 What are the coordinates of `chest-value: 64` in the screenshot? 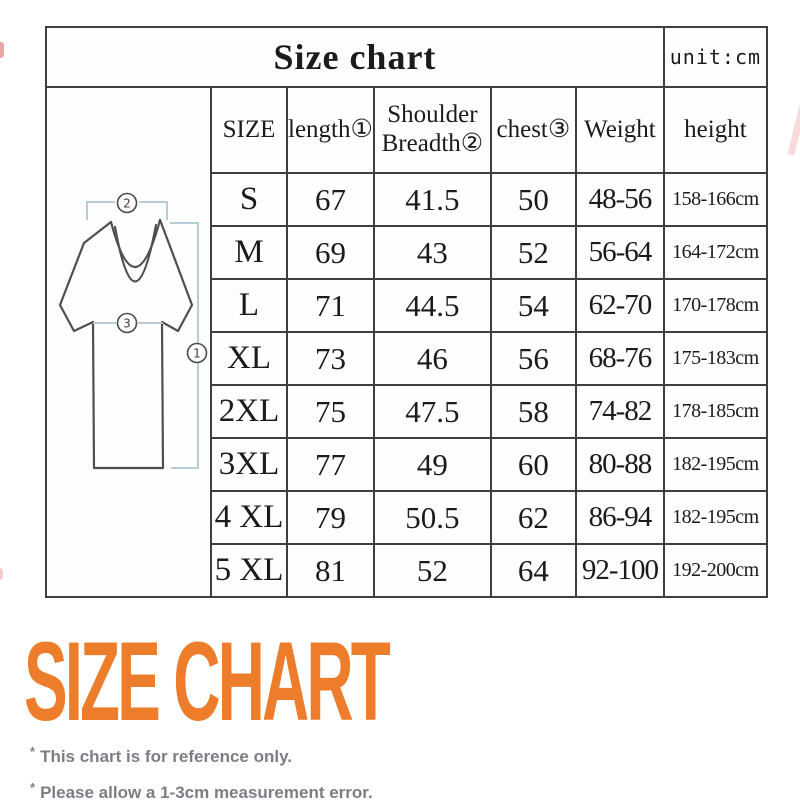 It's located at (533, 570).